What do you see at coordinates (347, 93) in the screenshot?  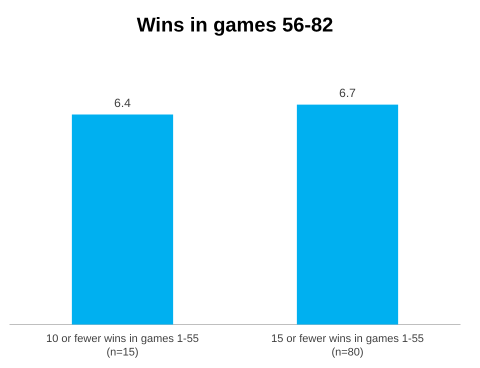 I see `data-label: 6.7` at bounding box center [347, 93].